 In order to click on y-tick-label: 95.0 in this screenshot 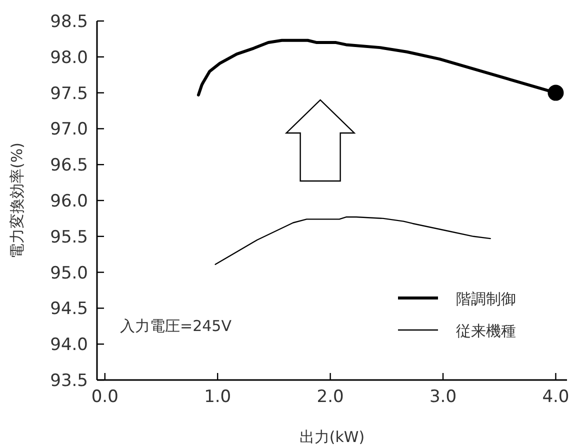, I will do `click(69, 273)`.